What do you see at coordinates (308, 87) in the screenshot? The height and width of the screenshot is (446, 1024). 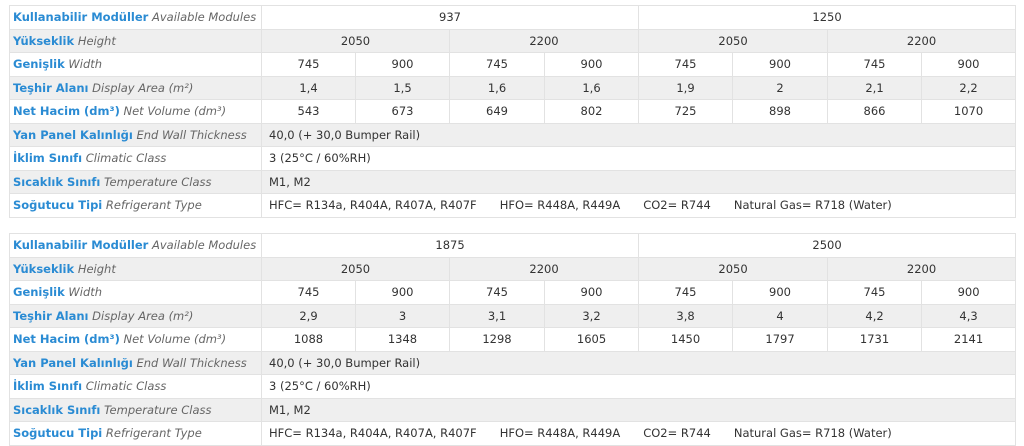 I see `display-area-value: 1,4` at bounding box center [308, 87].